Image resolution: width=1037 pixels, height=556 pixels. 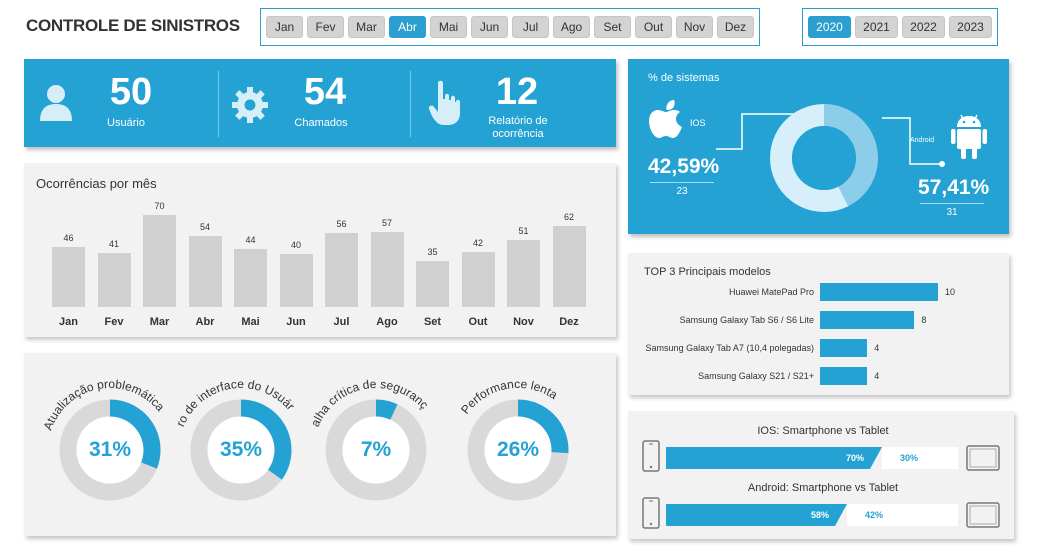 I want to click on bar-out, so click(x=478, y=279).